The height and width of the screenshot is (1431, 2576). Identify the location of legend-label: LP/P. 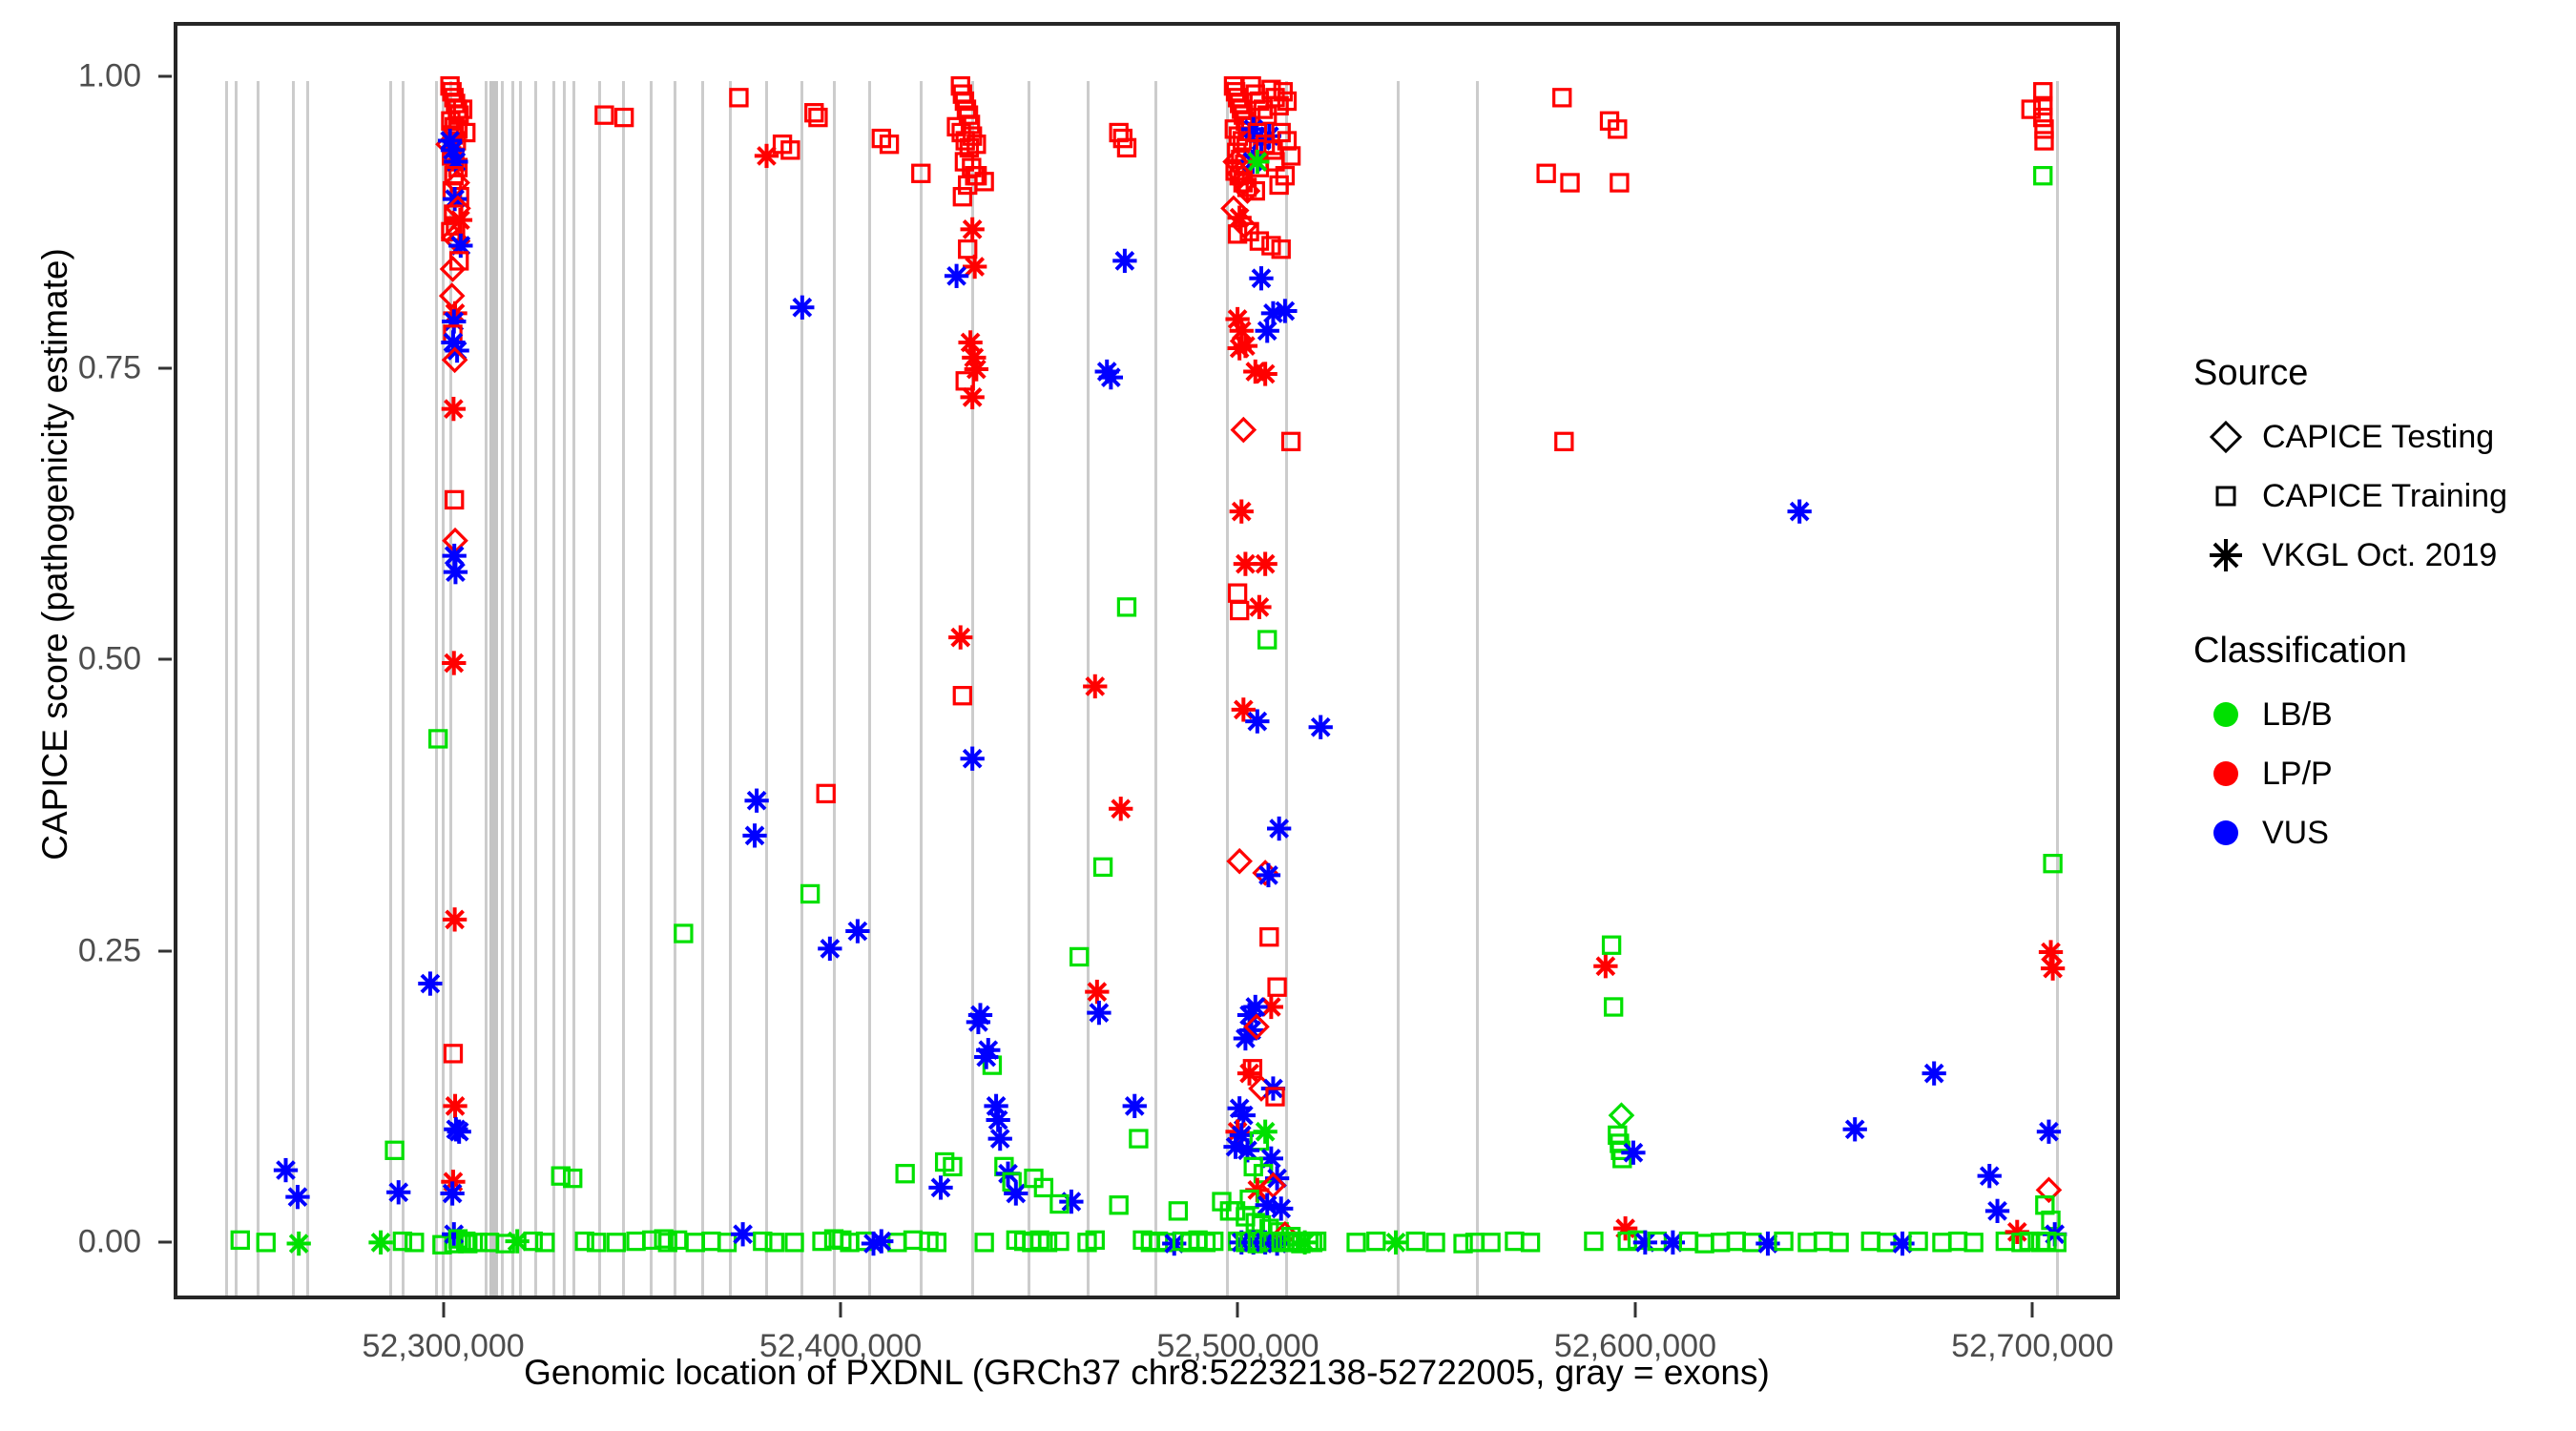
(2297, 773).